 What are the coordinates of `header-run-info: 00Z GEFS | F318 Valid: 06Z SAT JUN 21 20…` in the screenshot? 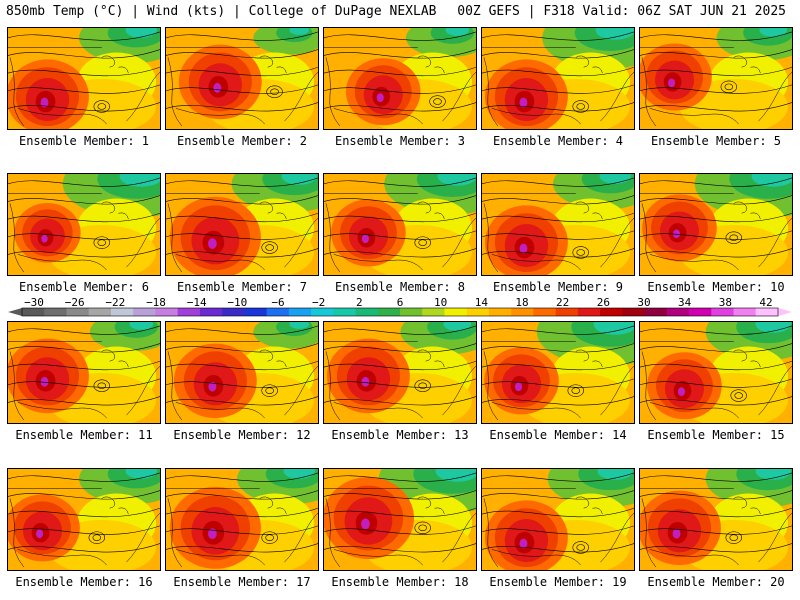 It's located at (621, 11).